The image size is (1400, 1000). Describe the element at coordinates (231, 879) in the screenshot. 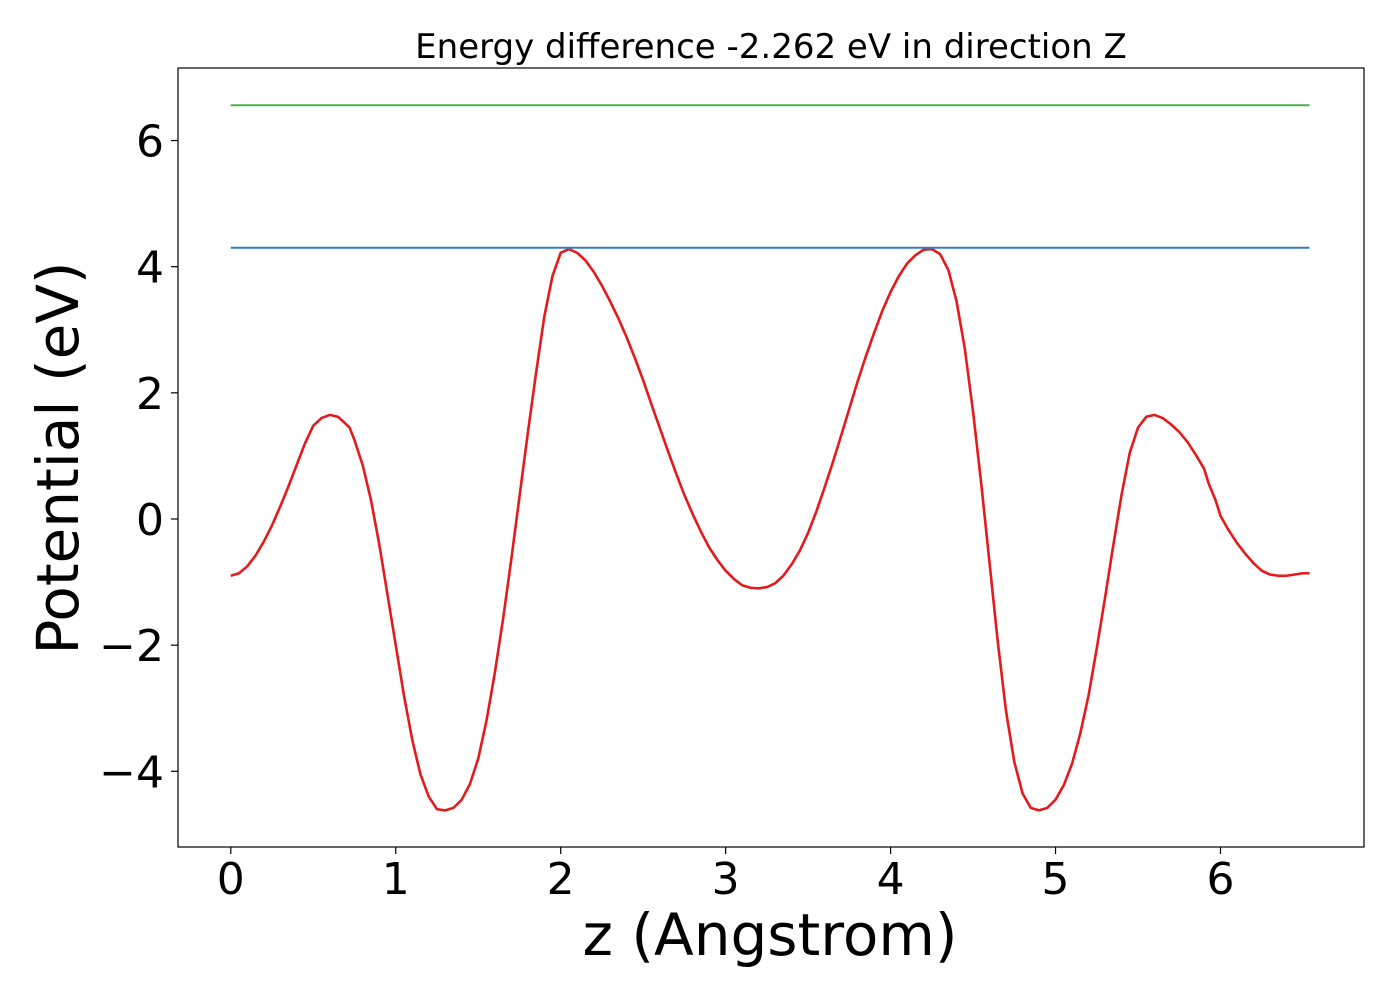

I see `x-tick-label: 0` at that location.